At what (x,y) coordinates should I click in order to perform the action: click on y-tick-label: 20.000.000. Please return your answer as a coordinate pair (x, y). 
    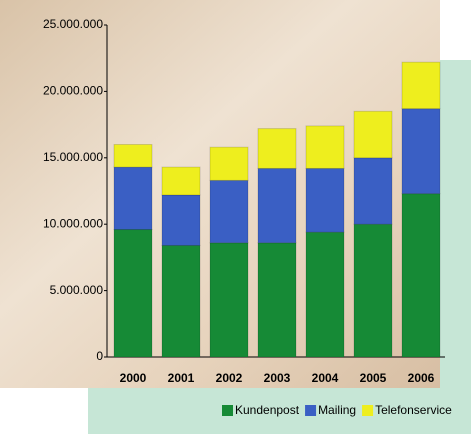
    Looking at the image, I should click on (73, 91).